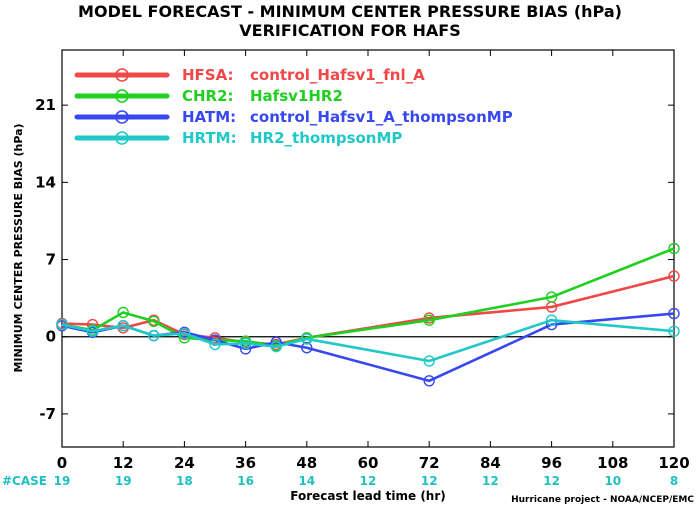 This screenshot has width=700, height=506. What do you see at coordinates (208, 96) in the screenshot?
I see `legend-code: CHR2:` at bounding box center [208, 96].